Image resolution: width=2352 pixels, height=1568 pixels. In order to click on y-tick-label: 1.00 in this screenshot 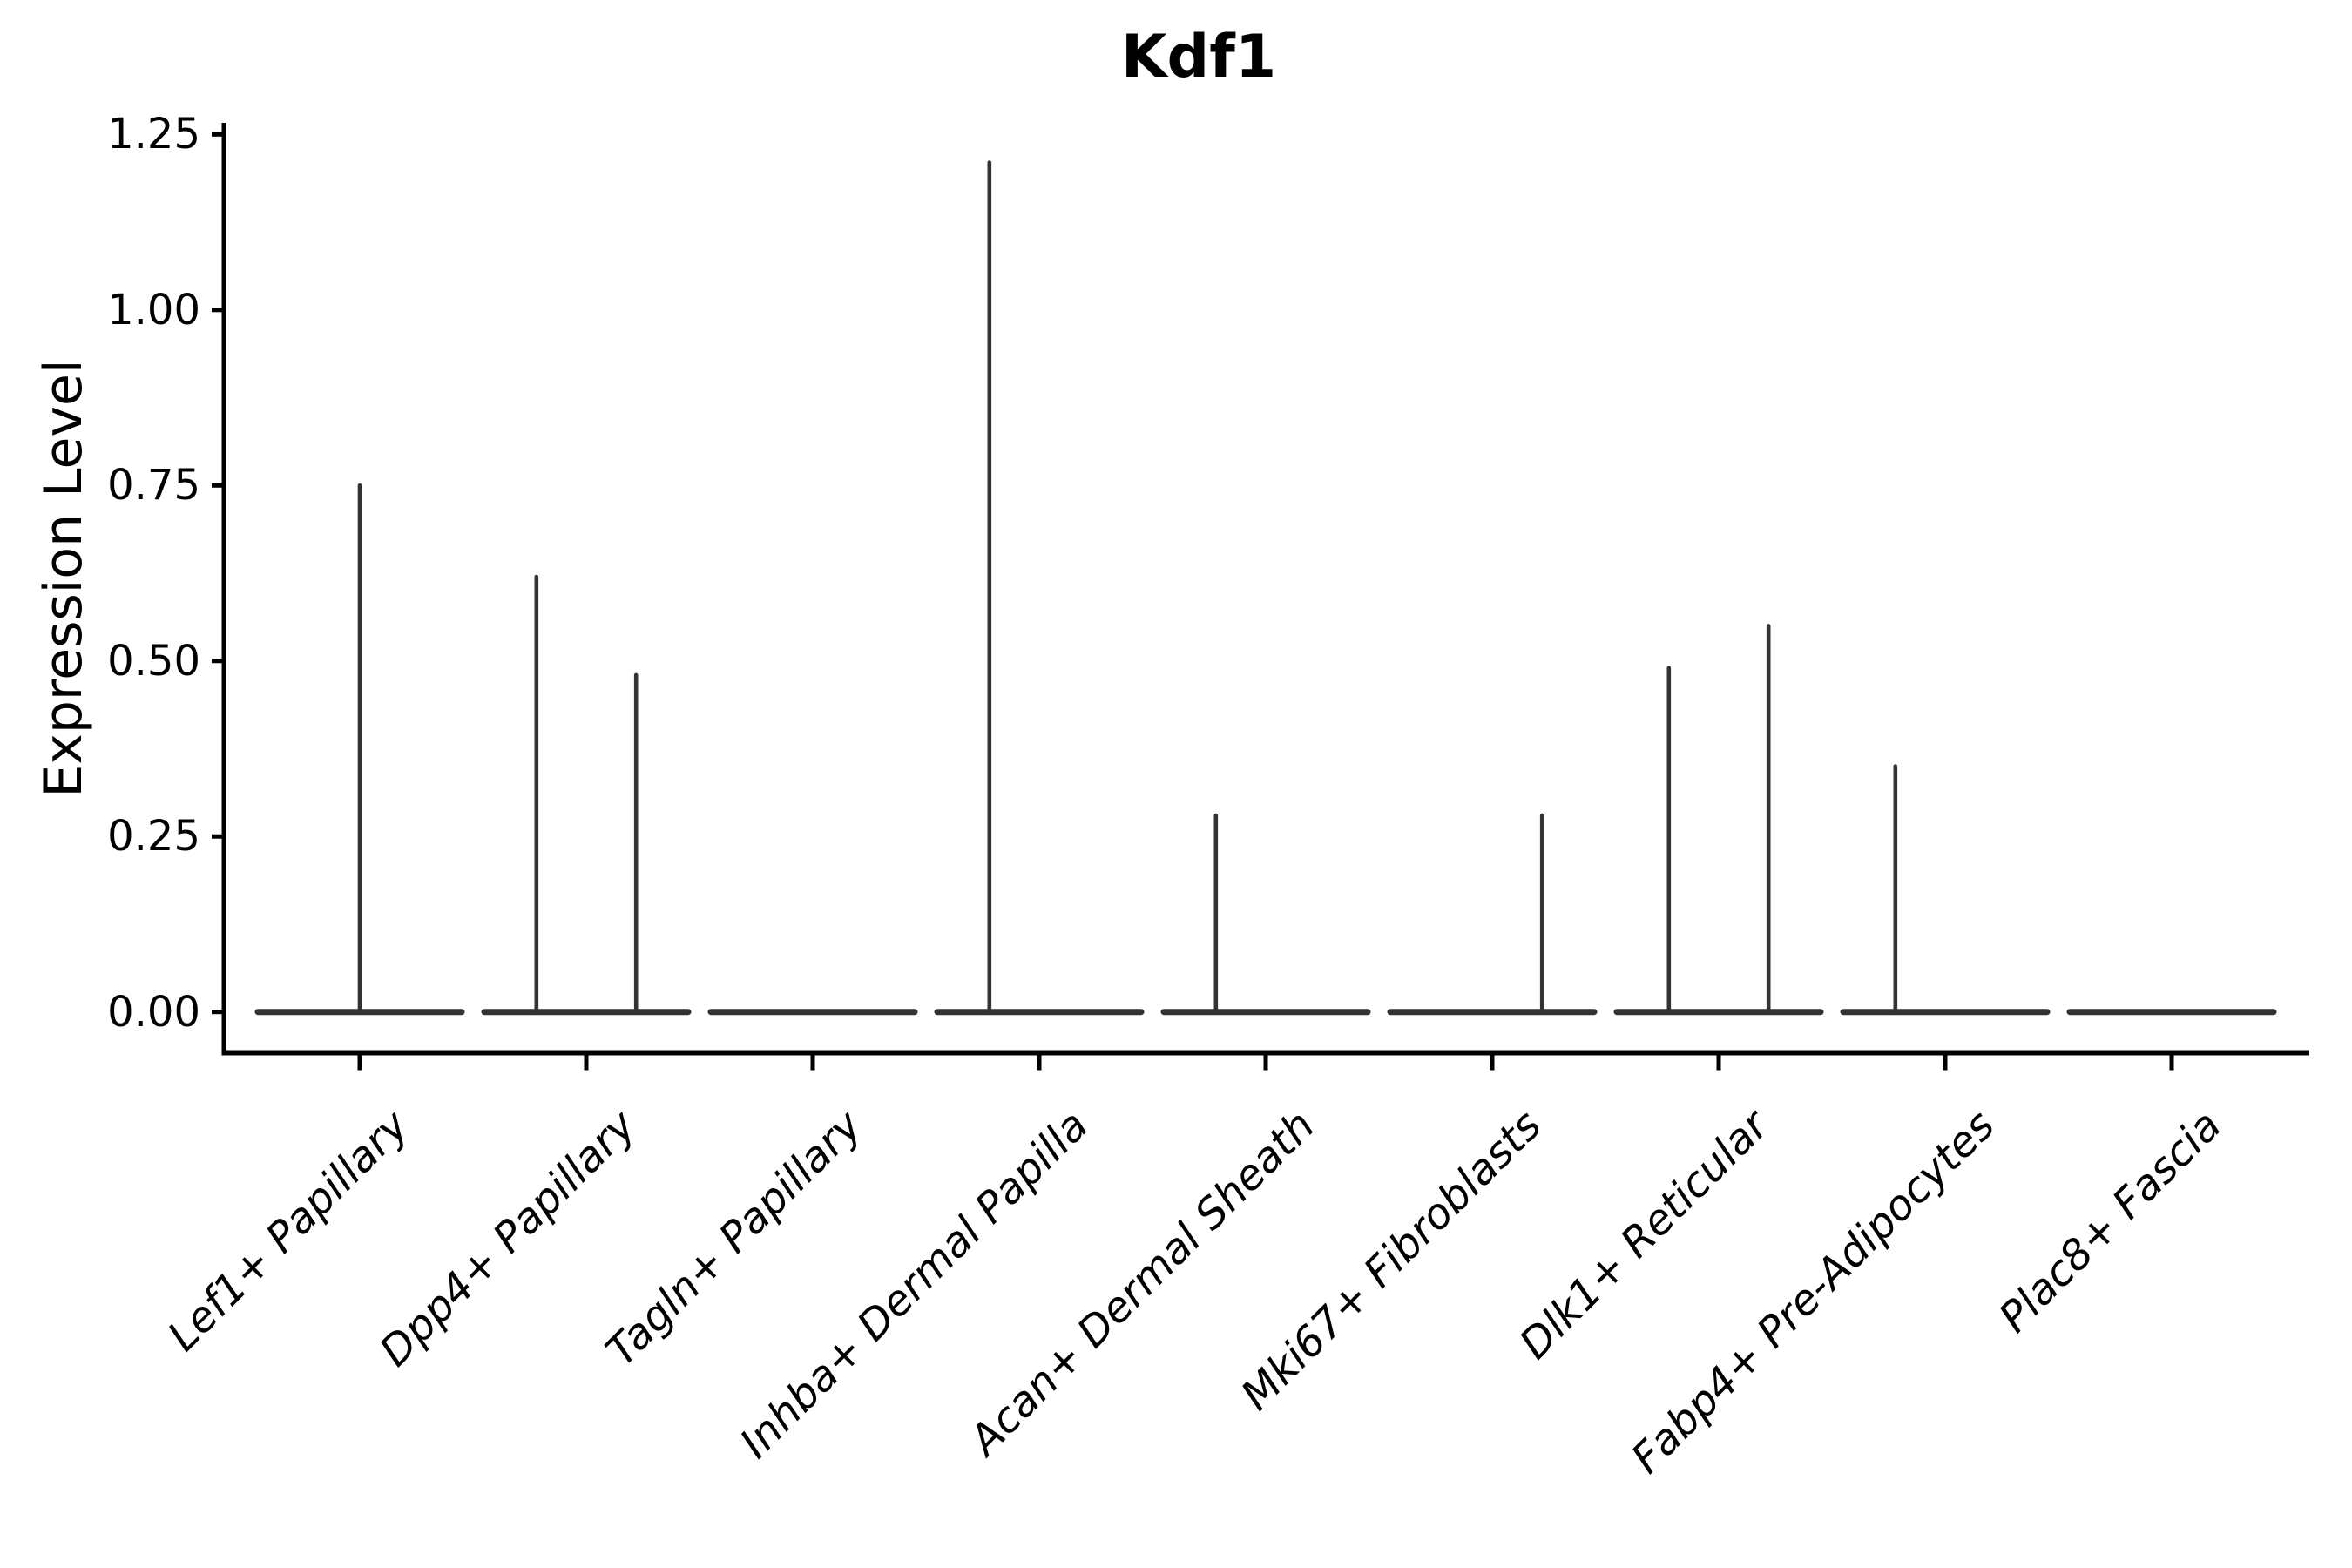, I will do `click(153, 310)`.